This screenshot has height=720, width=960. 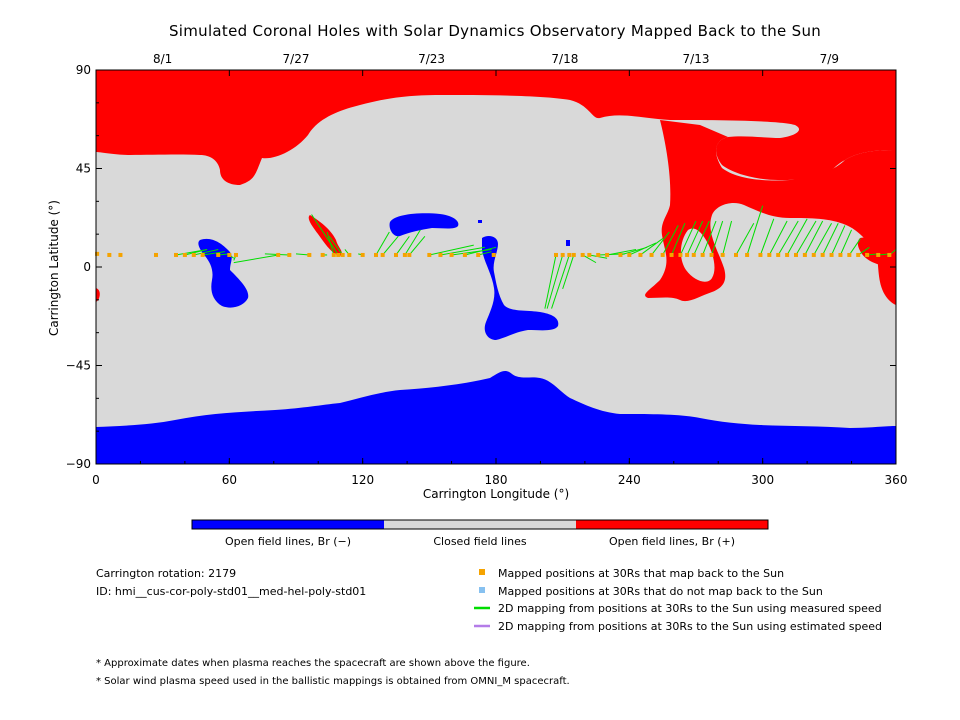 What do you see at coordinates (629, 480) in the screenshot?
I see `x-tick-label: 240` at bounding box center [629, 480].